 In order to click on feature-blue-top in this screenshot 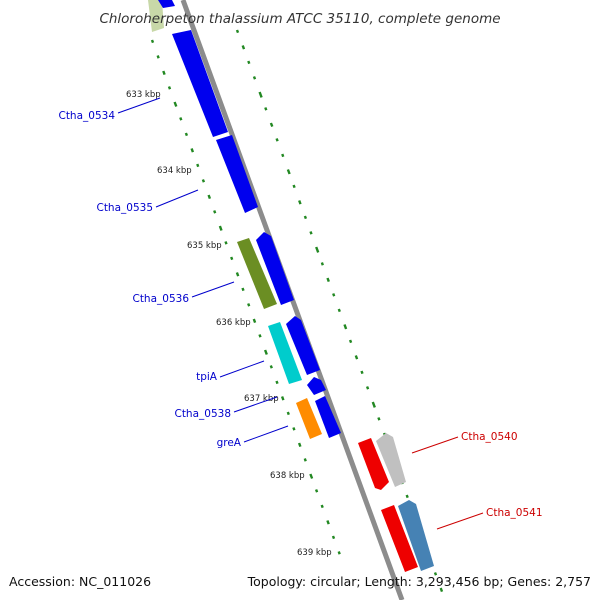, I will do `click(166, 4)`.